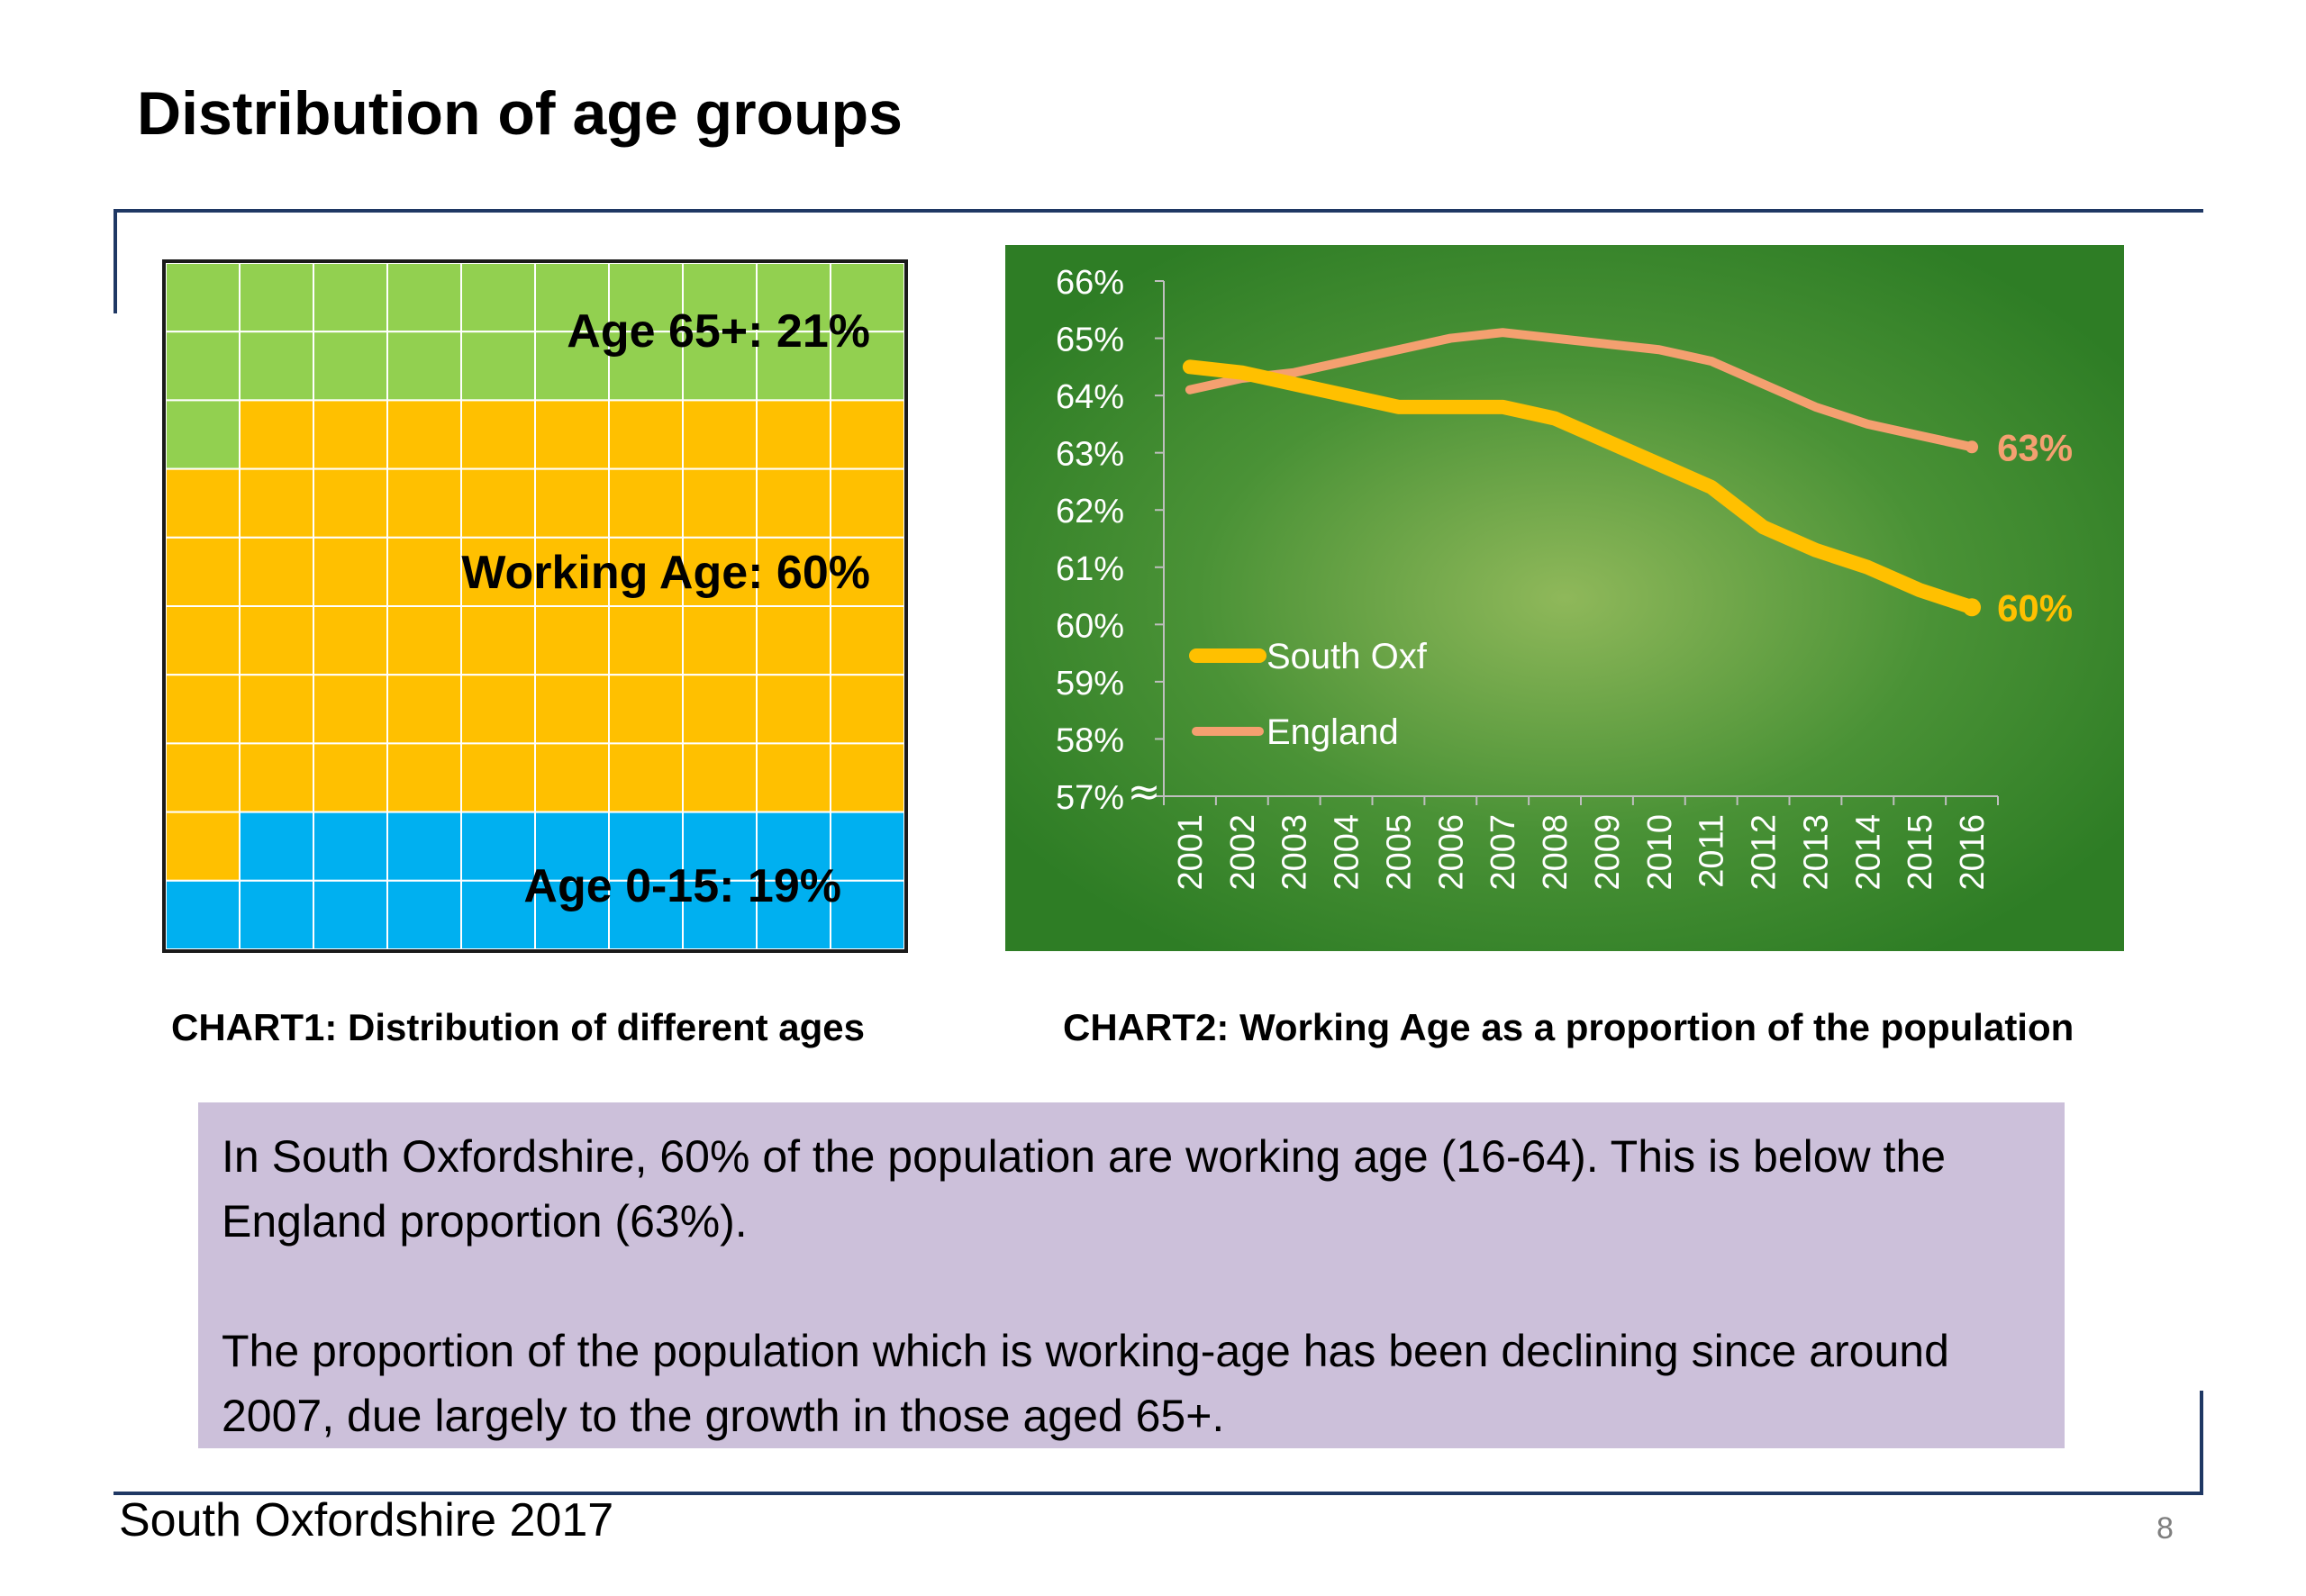 This screenshot has width=2306, height=1596. What do you see at coordinates (1816, 852) in the screenshot?
I see `x-tick-label: 2013` at bounding box center [1816, 852].